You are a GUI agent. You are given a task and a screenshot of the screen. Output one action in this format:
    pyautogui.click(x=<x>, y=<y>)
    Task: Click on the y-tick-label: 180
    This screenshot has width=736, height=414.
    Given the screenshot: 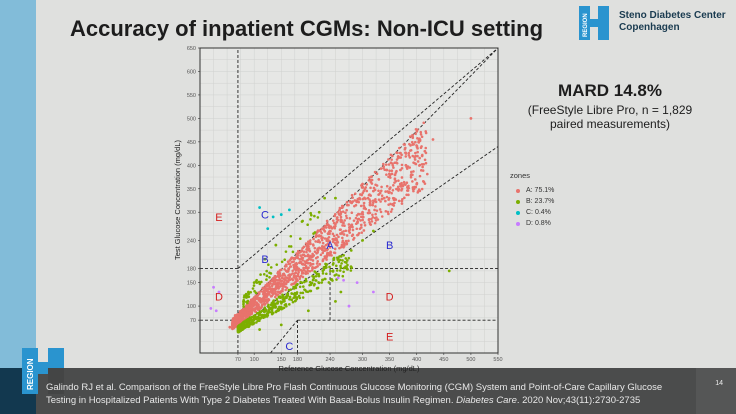 What is the action you would take?
    pyautogui.click(x=191, y=270)
    